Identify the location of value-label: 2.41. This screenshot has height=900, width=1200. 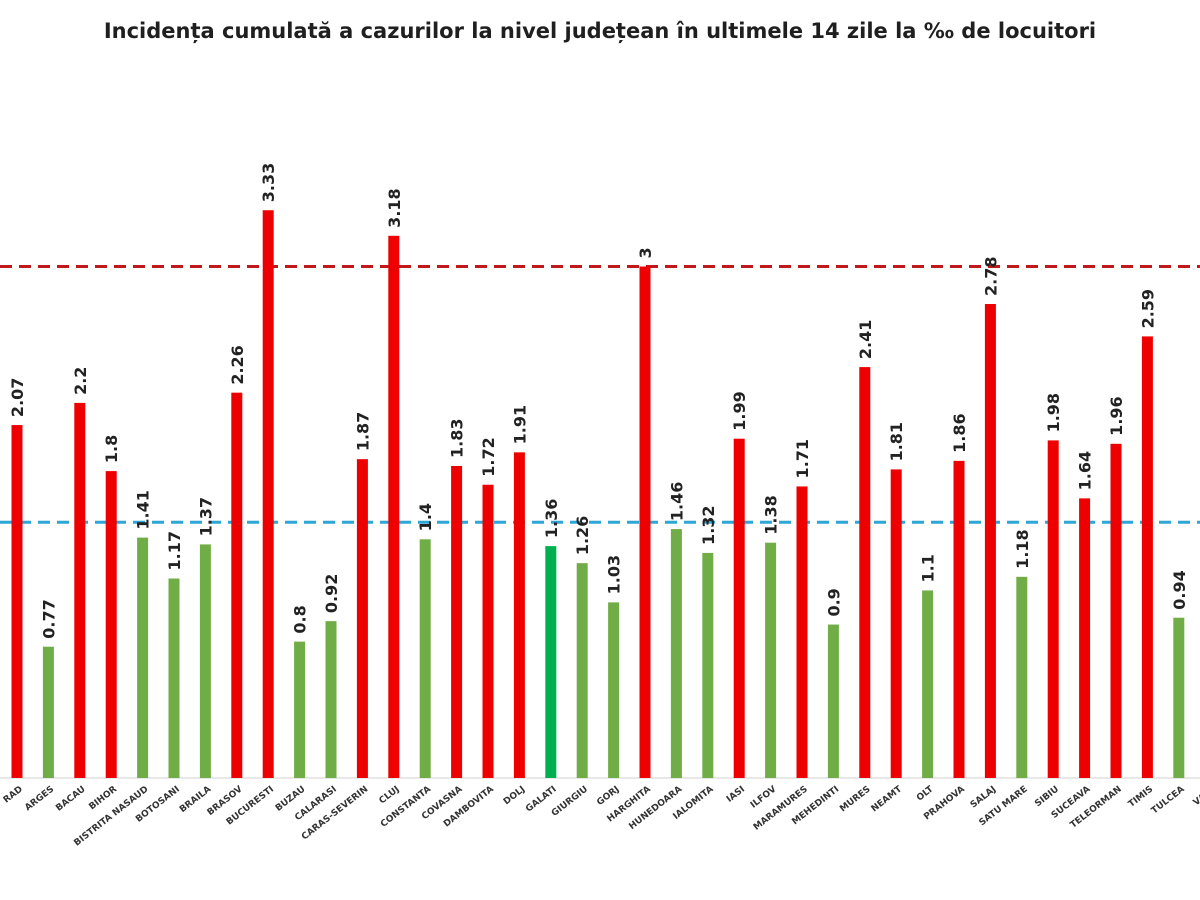
(865, 339).